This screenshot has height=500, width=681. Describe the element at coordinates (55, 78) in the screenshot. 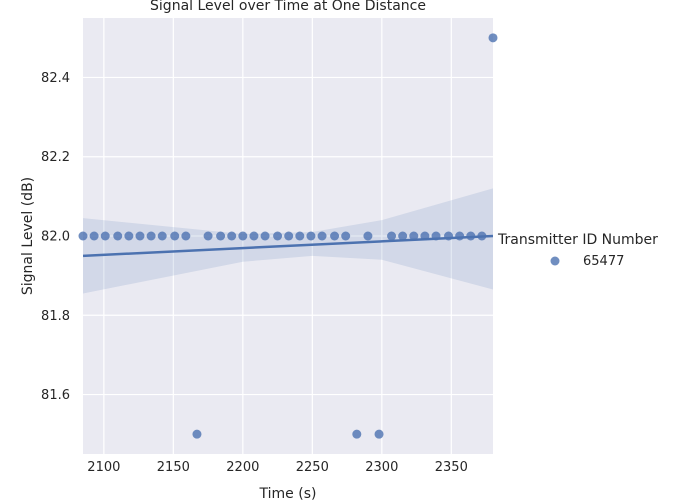

I see `y-tick-label: 82.4` at that location.